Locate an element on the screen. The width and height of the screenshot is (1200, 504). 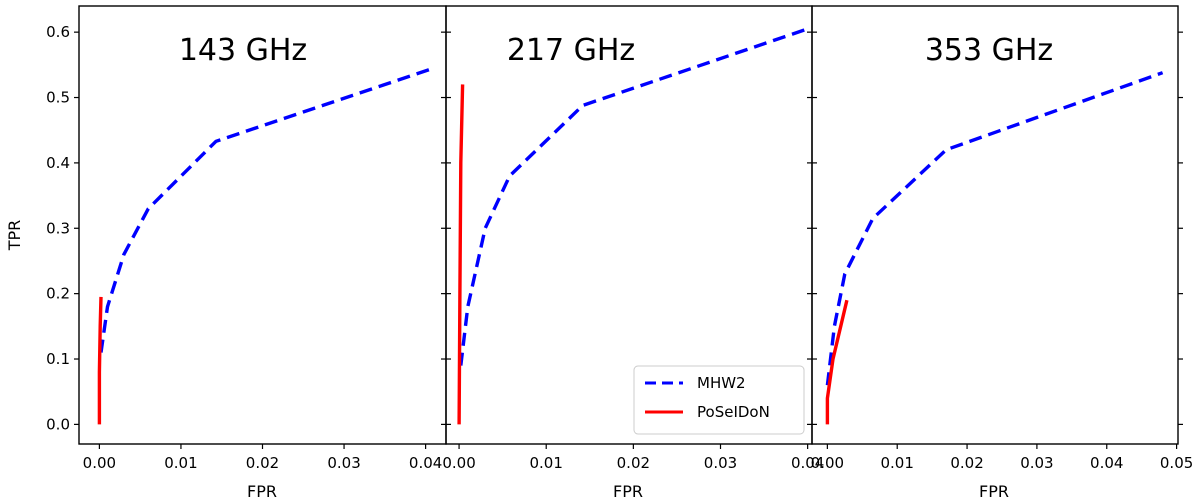
legend: MHW2 PoSeIDoN is located at coordinates (719, 400).